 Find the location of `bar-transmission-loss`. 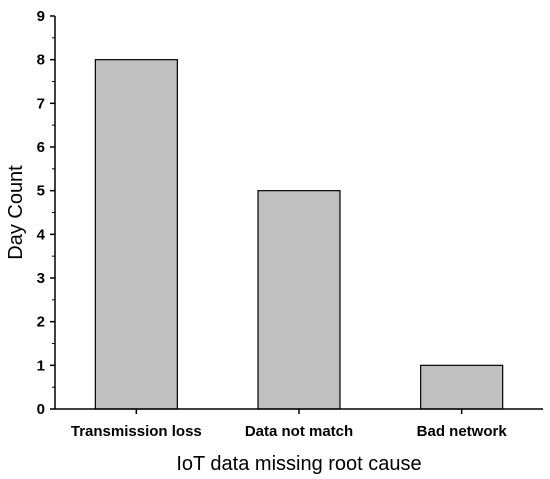

bar-transmission-loss is located at coordinates (136, 234).